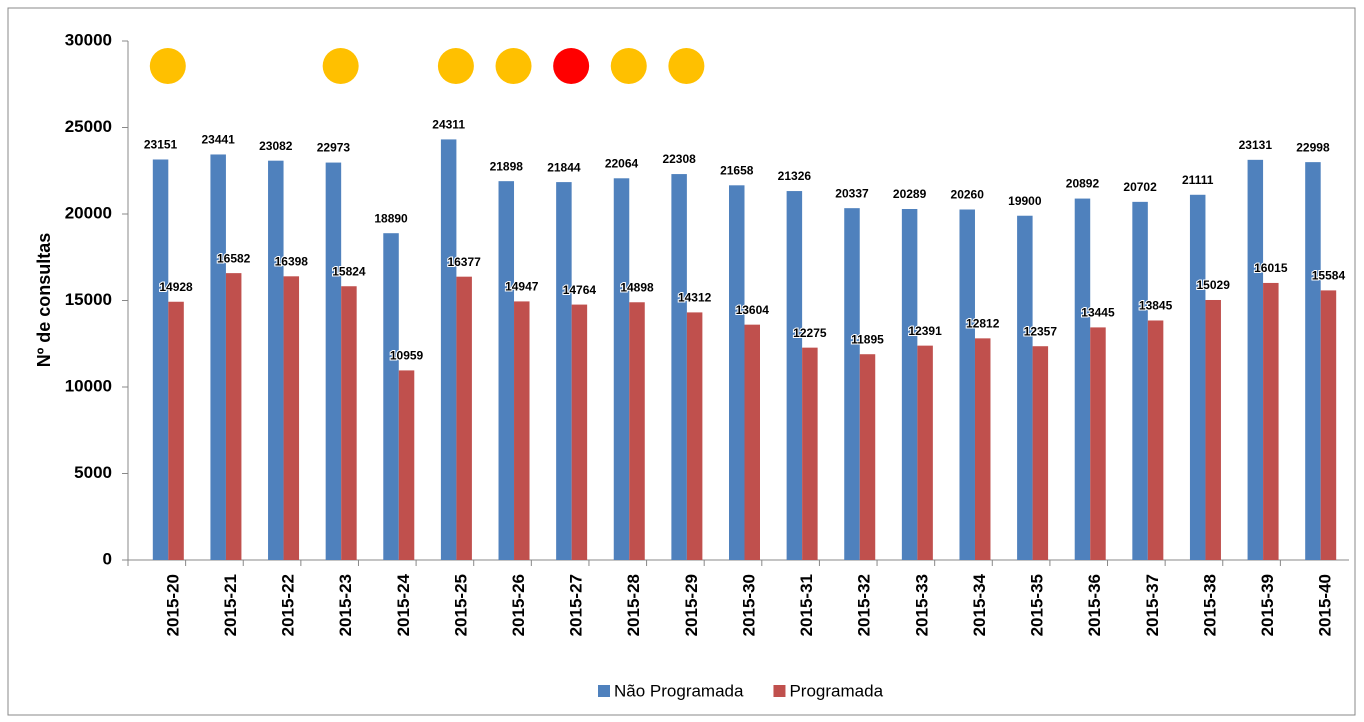 This screenshot has width=1364, height=722. I want to click on data-label: 15824, so click(349, 271).